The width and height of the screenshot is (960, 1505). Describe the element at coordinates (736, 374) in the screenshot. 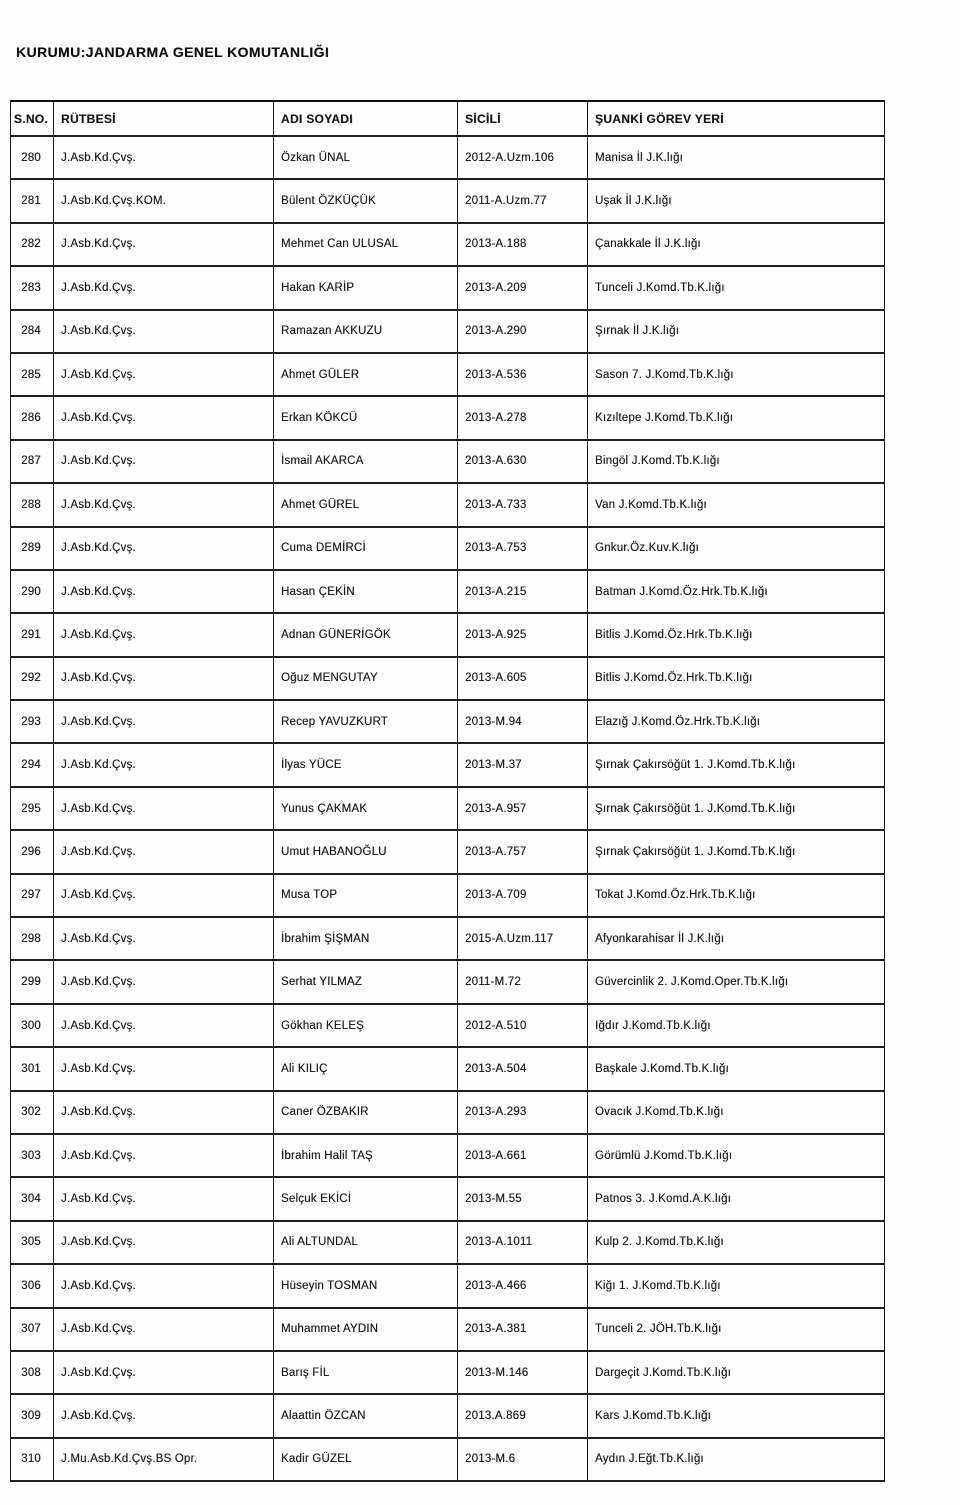

I see `cell-gorev-yeri: Sason 7. J.Komd.Tb.K.lığı` at that location.